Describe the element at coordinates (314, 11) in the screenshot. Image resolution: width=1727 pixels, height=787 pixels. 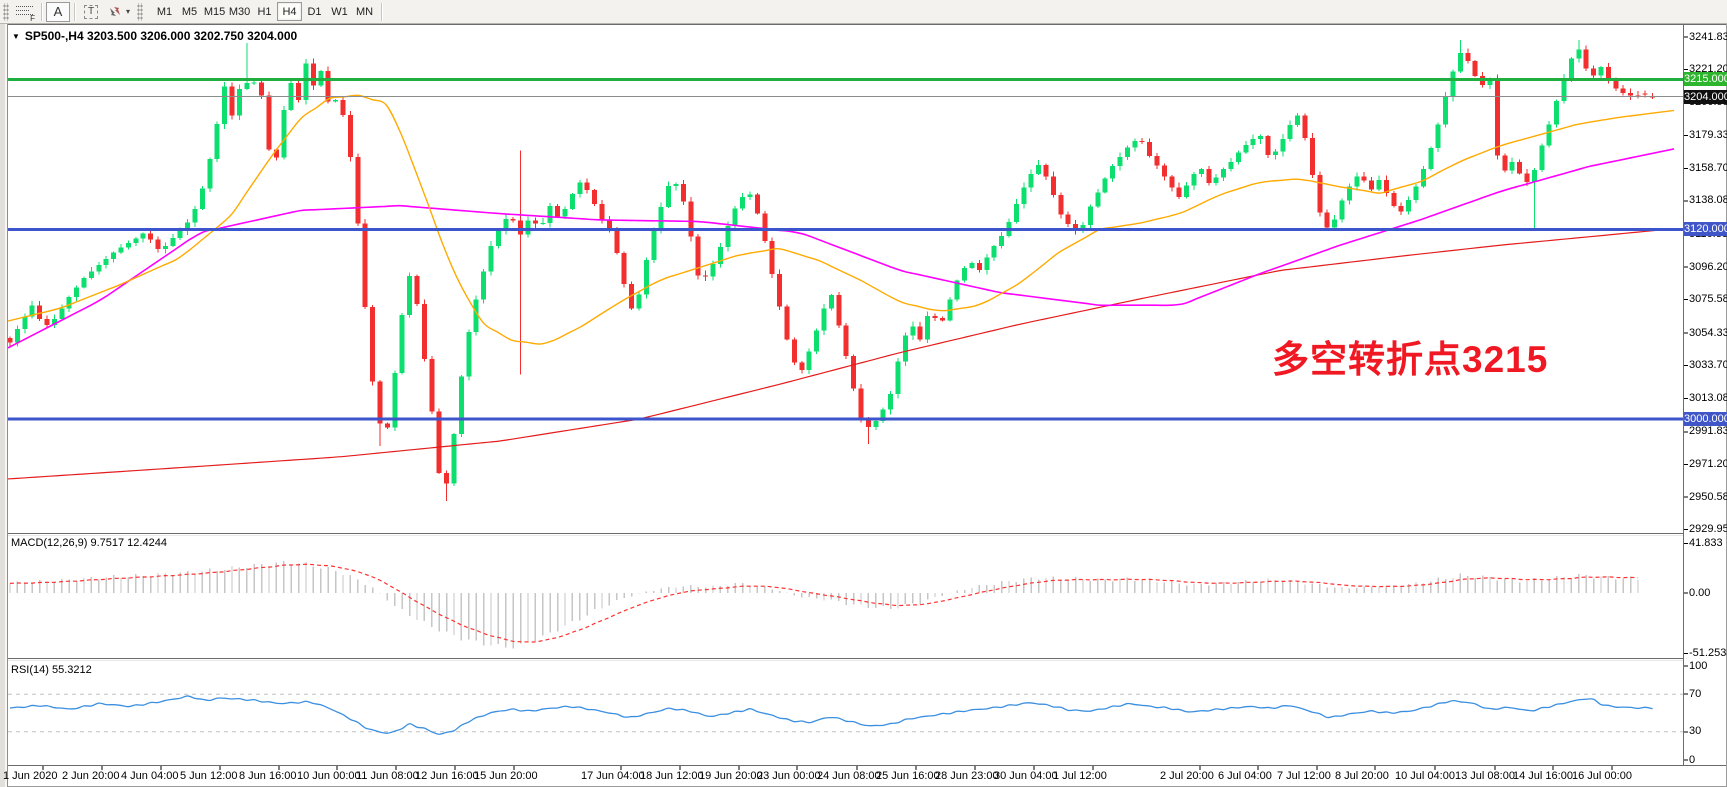
I see `timeframe-button-d1: D1` at that location.